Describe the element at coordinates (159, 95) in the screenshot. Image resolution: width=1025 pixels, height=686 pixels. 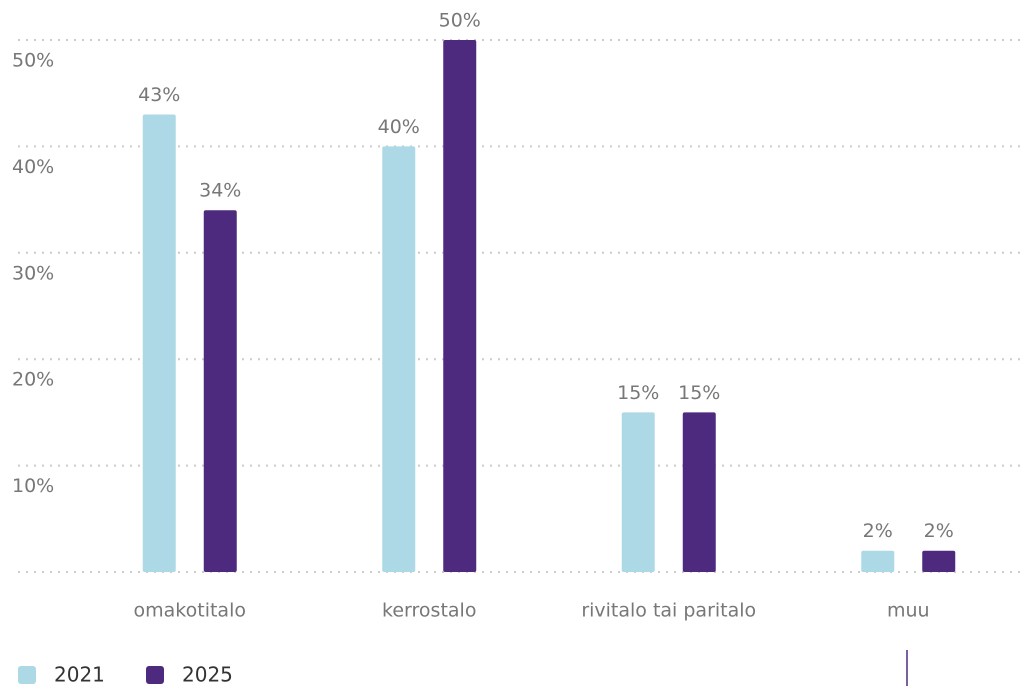
I see `value-label: 43%` at that location.